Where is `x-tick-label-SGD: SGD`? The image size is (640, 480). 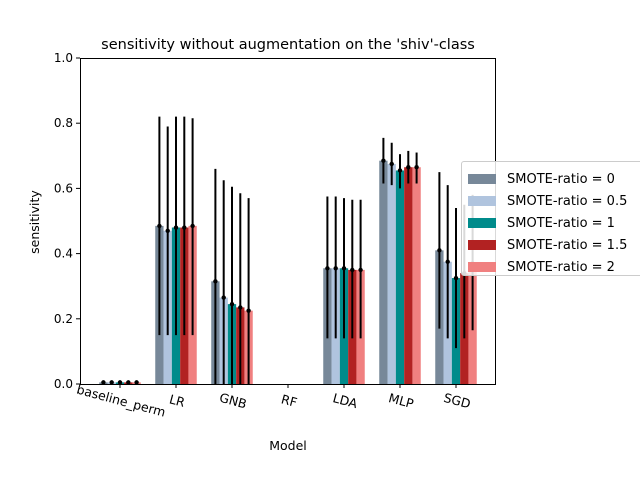
x-tick-label-SGD: SGD is located at coordinates (457, 401).